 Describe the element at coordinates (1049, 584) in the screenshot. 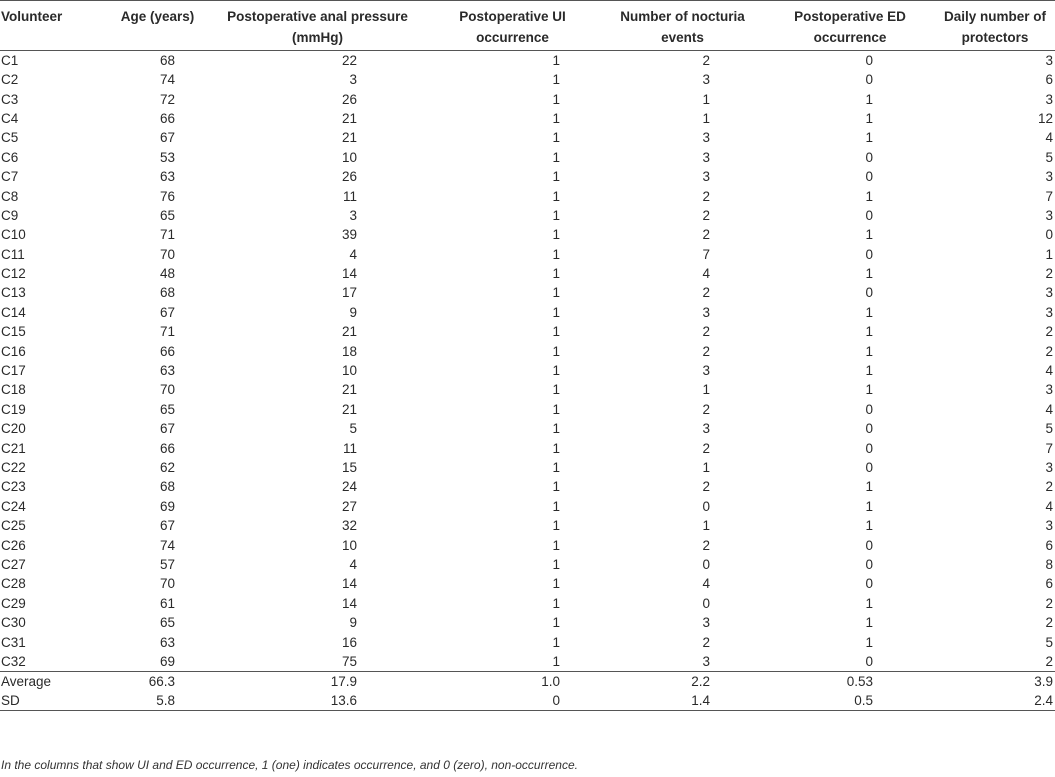

I see `table-cell: 6` at that location.